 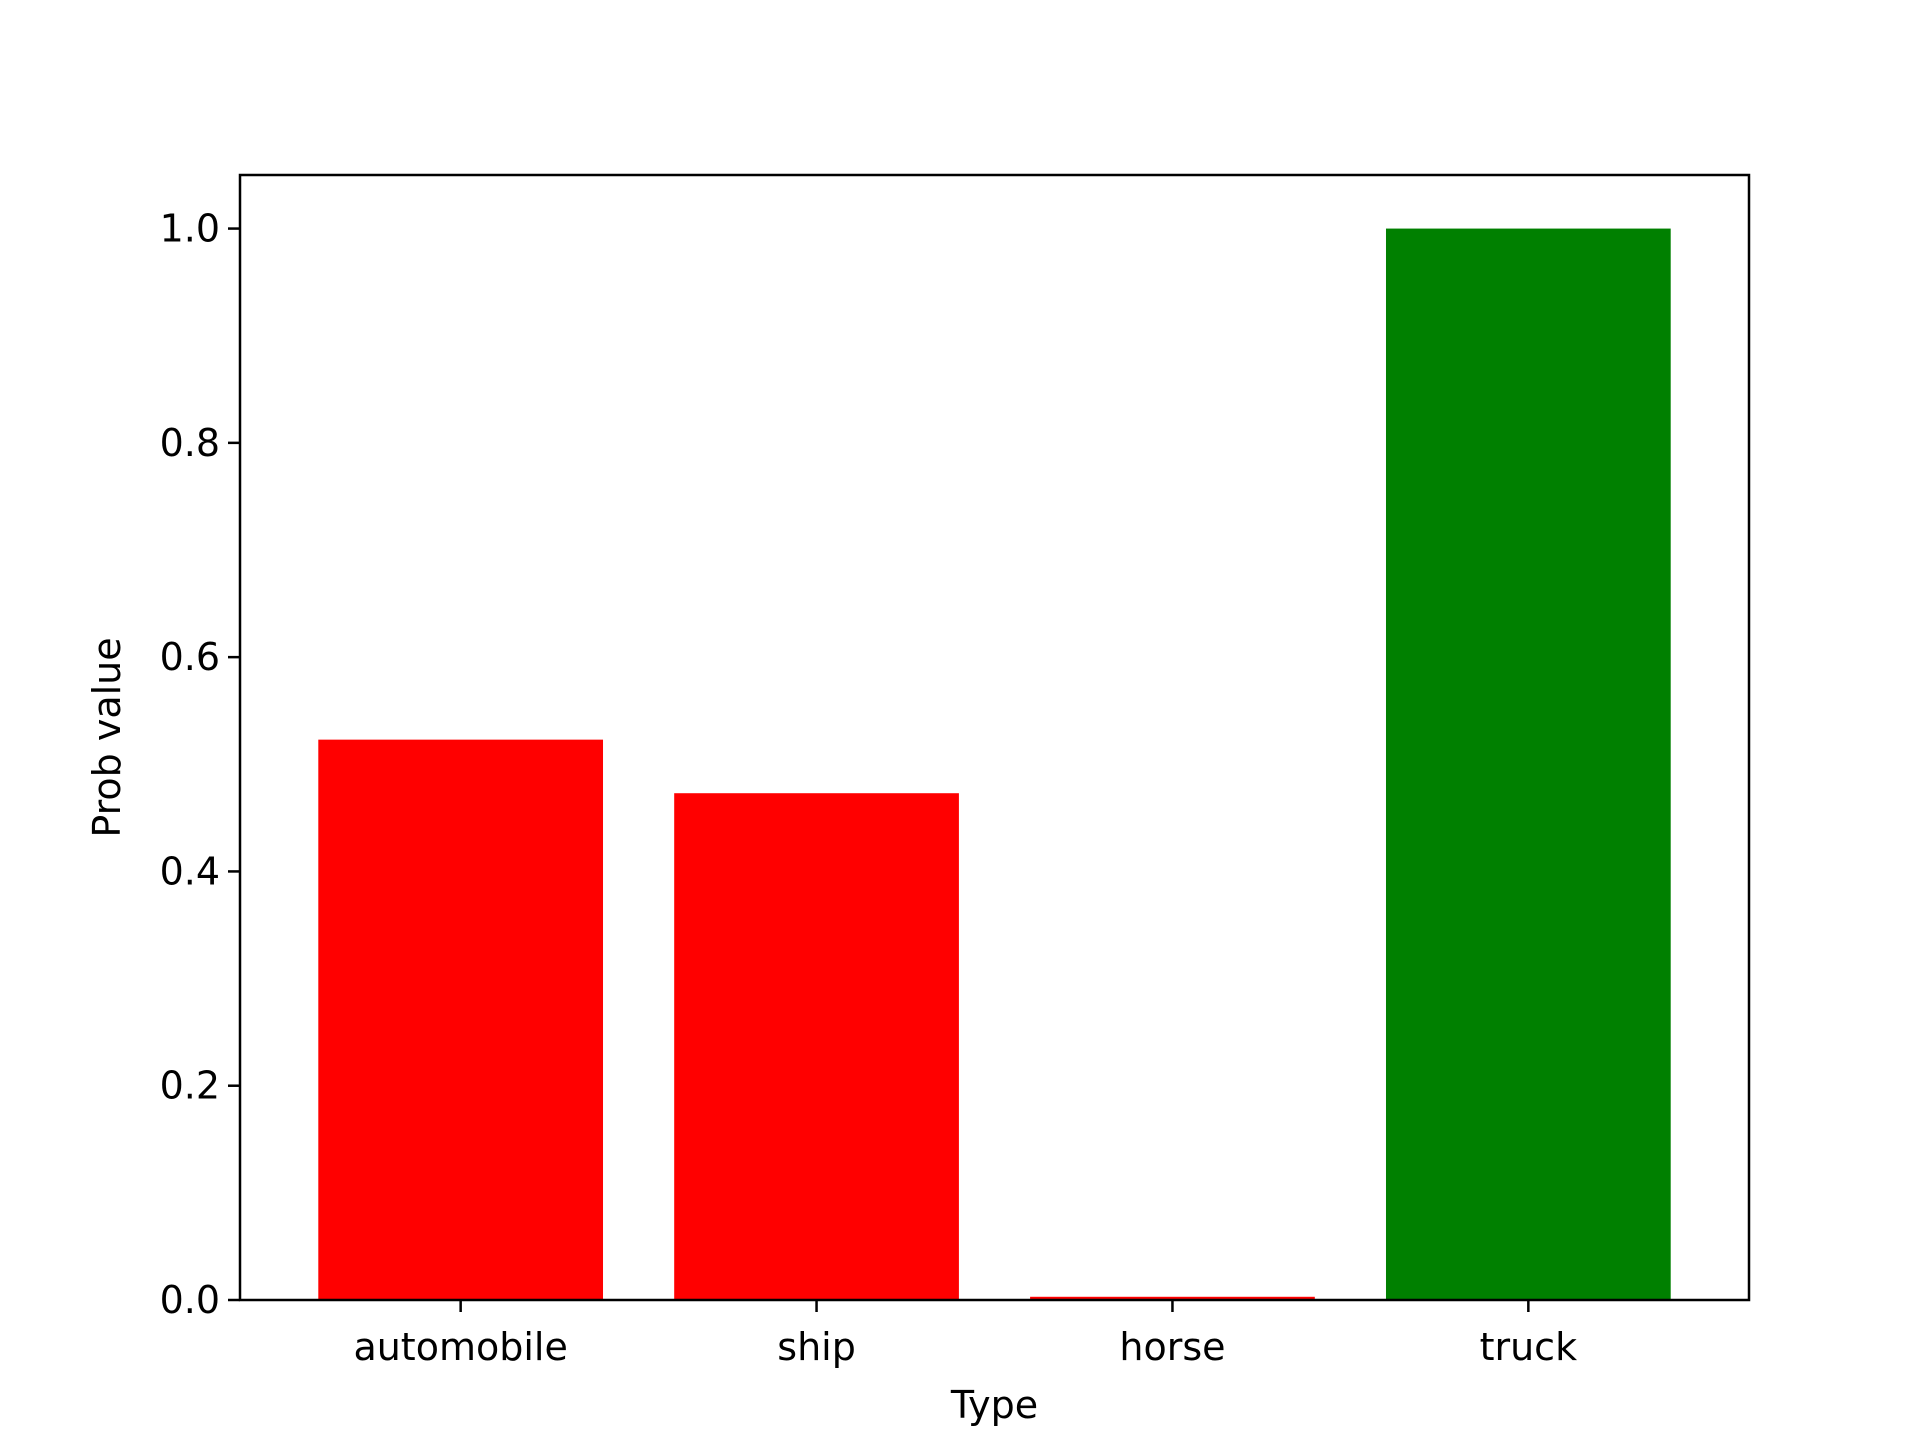 I want to click on x-axis-ticks: automobile ship horse truck, so click(x=965, y=1334).